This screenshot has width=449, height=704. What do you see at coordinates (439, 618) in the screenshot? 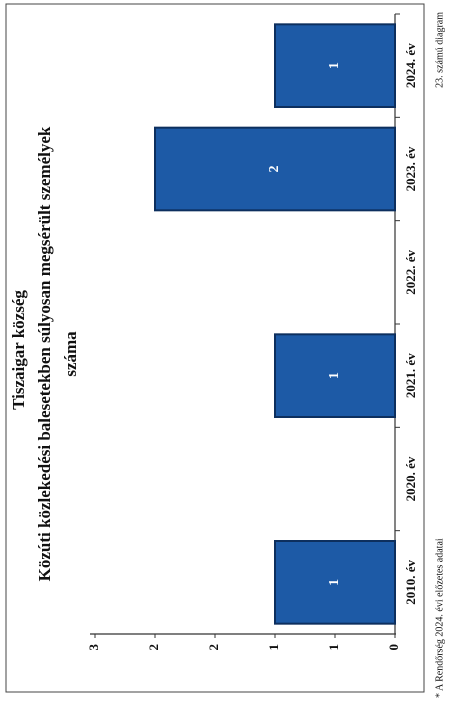
I see `source-note: * A Rendőrség 2024. évi előzetes adatai` at bounding box center [439, 618].